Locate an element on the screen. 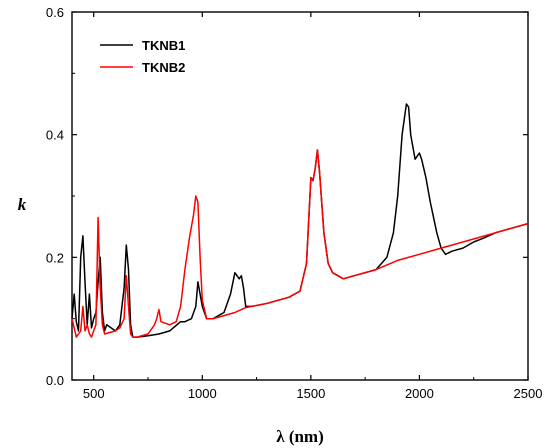  y-axis-title: k is located at coordinates (22, 204).